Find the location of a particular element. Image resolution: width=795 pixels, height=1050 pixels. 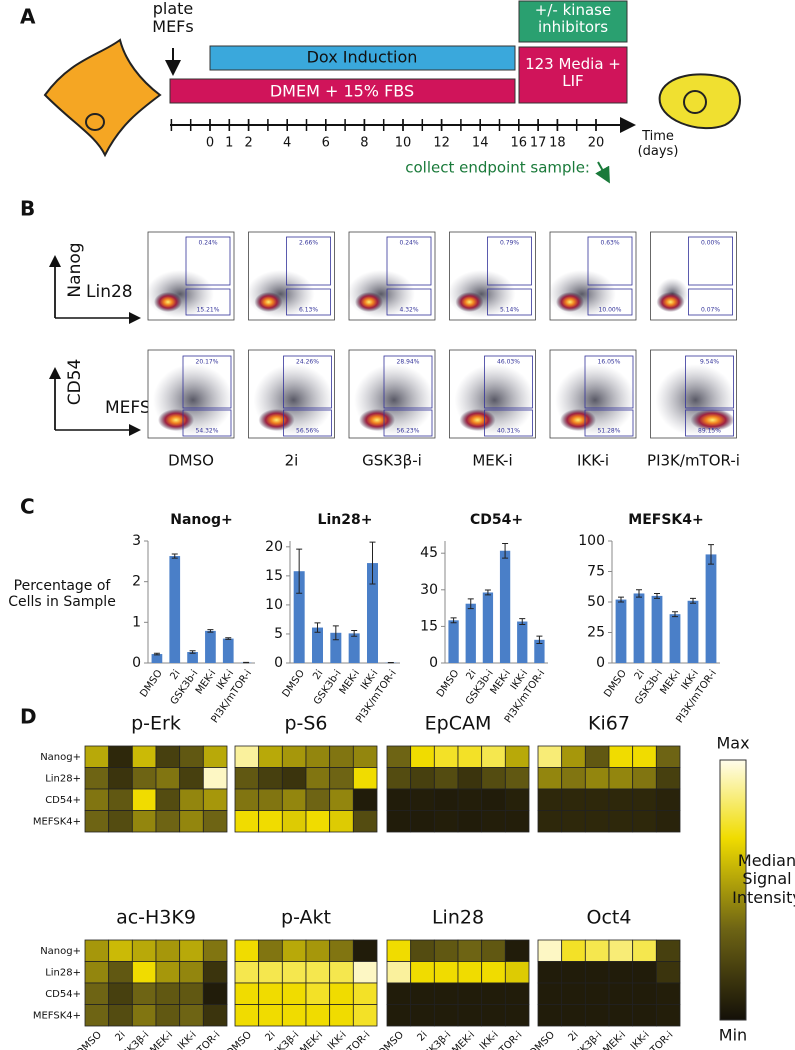

plate-label: plate MEFs is located at coordinates (173, 18).